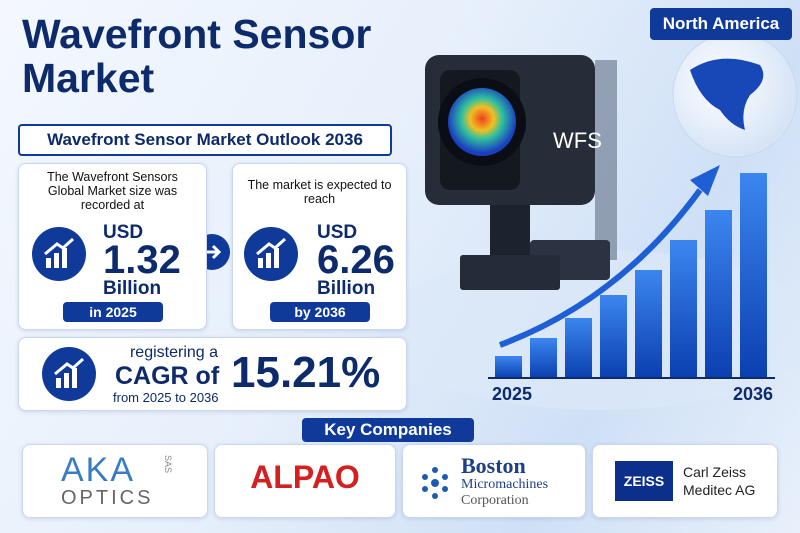  Describe the element at coordinates (644, 481) in the screenshot. I see `company-logo: ZEISS` at that location.